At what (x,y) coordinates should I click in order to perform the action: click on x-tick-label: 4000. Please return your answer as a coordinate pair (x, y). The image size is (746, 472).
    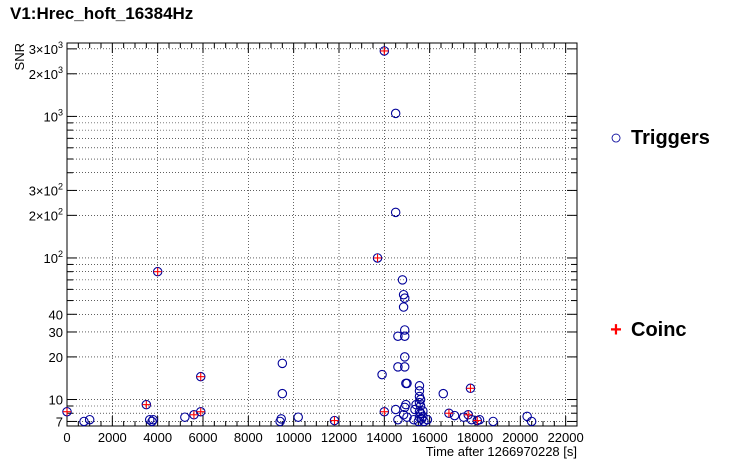
    Looking at the image, I should click on (157, 437).